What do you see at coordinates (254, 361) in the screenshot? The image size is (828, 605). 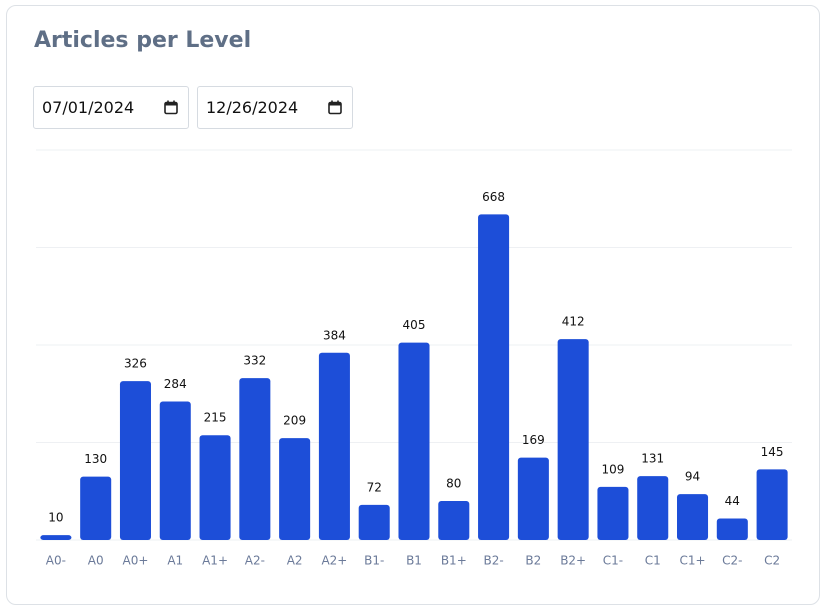 I see `value-label: 332` at bounding box center [254, 361].